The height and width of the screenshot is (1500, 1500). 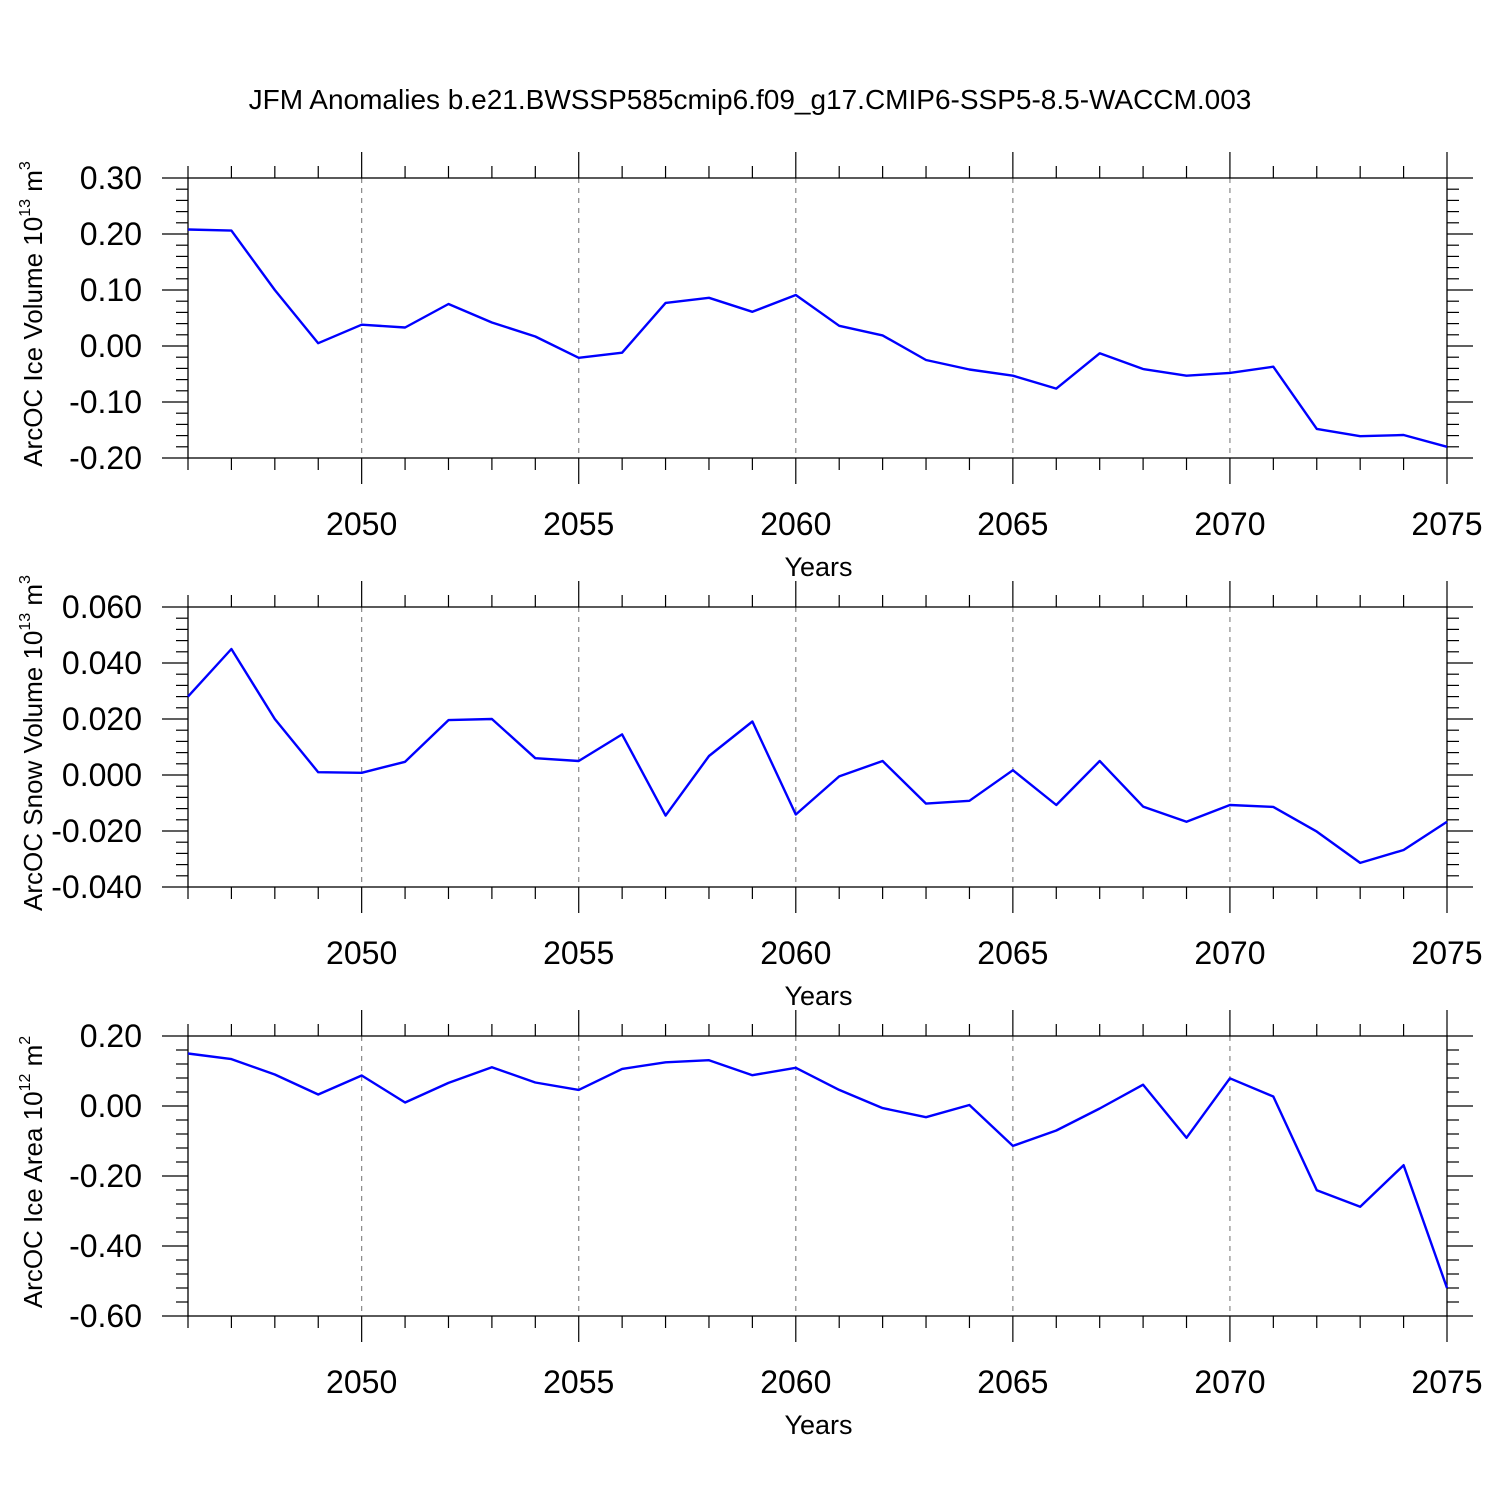 What do you see at coordinates (111, 178) in the screenshot?
I see `y-tick-label: 0.30` at bounding box center [111, 178].